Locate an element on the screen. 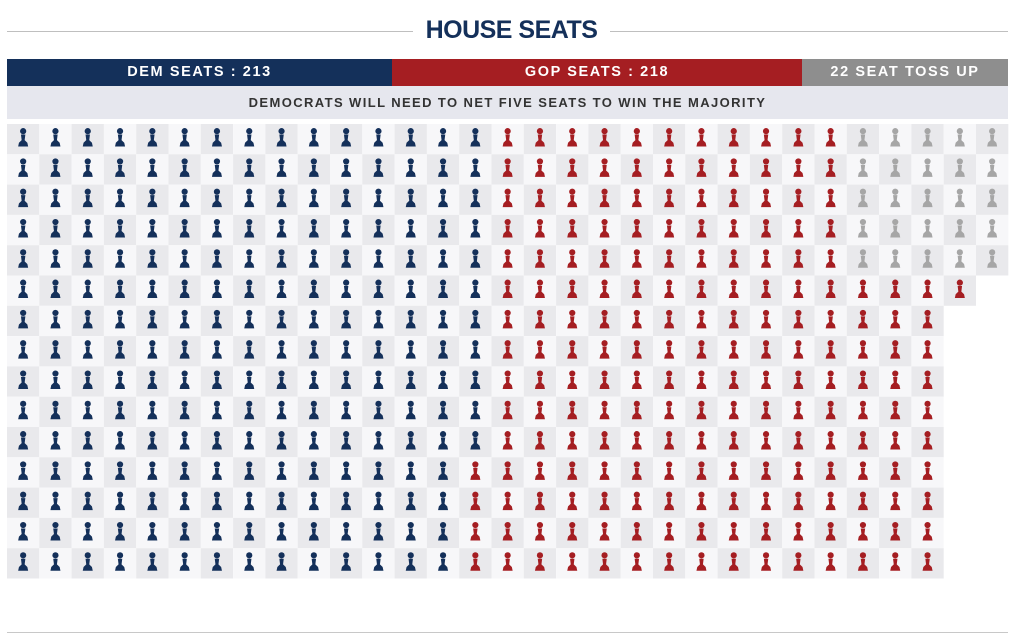 Image resolution: width=1015 pixels, height=640 pixels. title-divider-left is located at coordinates (210, 31).